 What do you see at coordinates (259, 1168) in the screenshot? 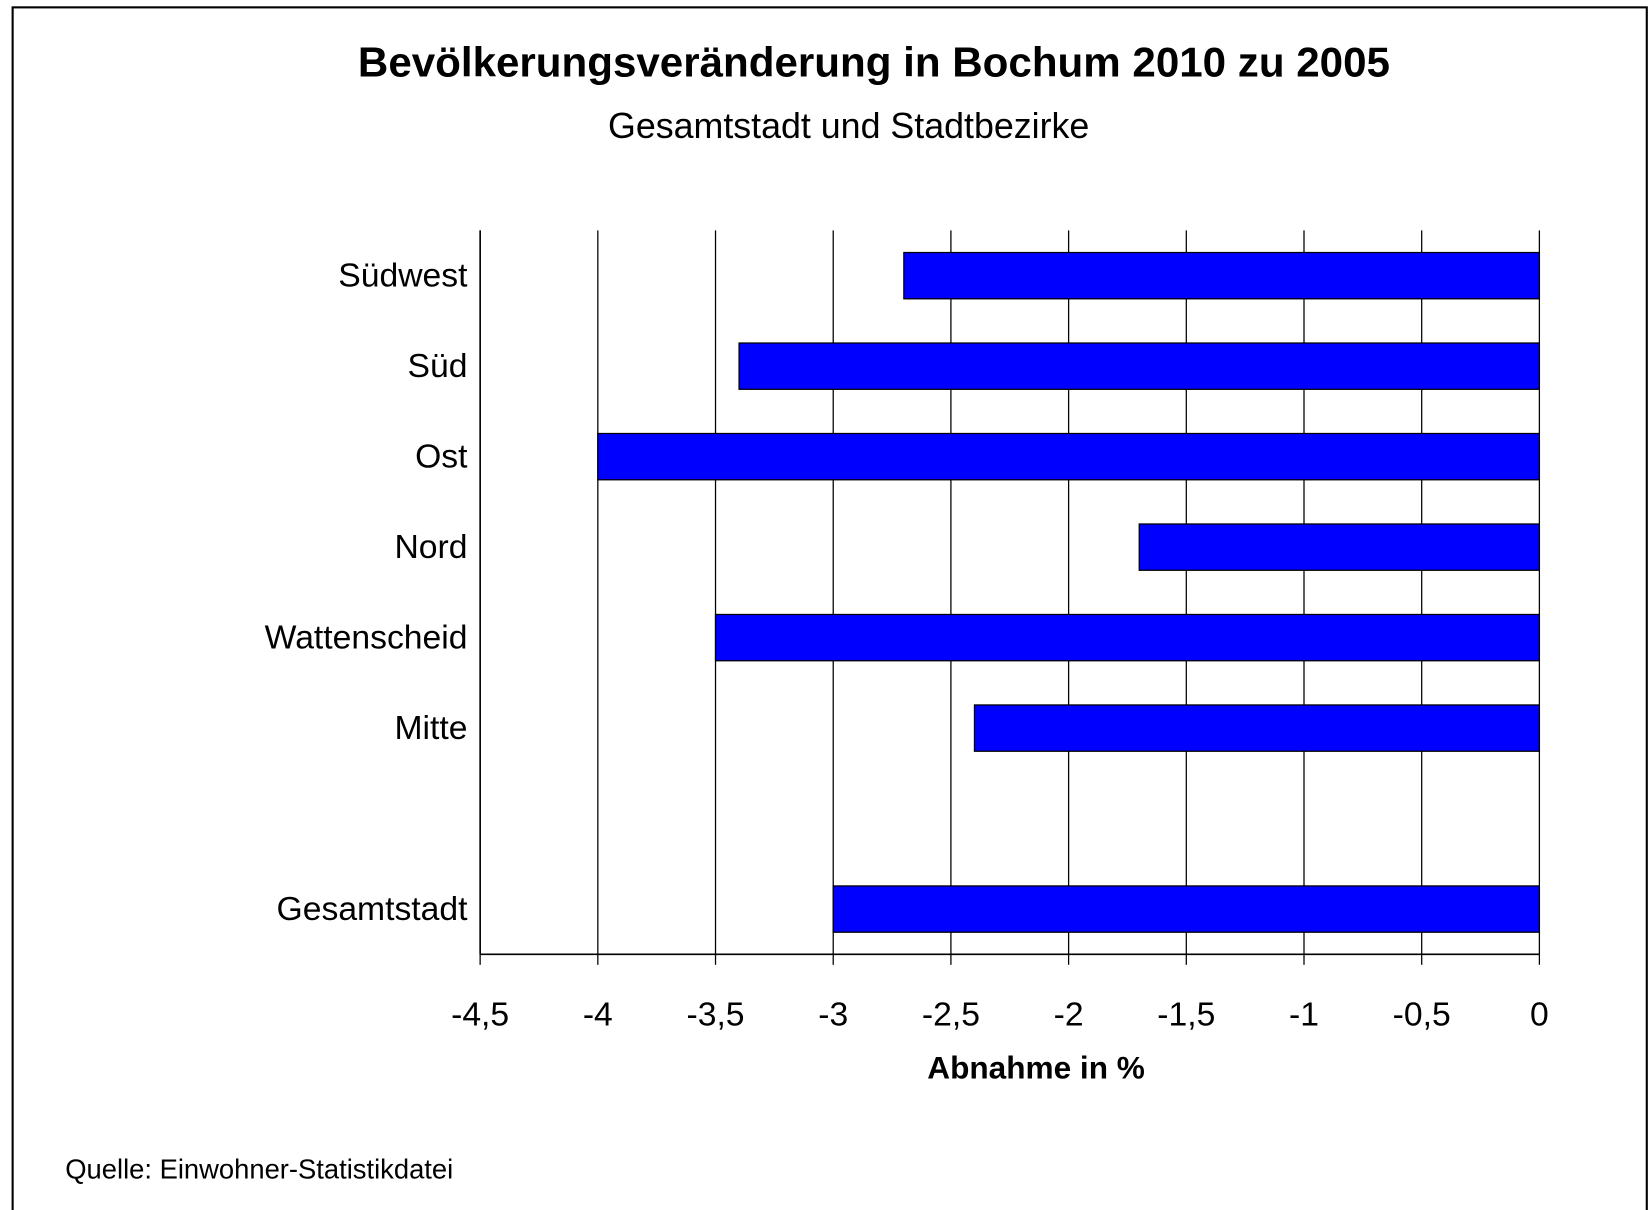
I see `source-note: Quelle: Einwohner-Statistikdatei` at bounding box center [259, 1168].